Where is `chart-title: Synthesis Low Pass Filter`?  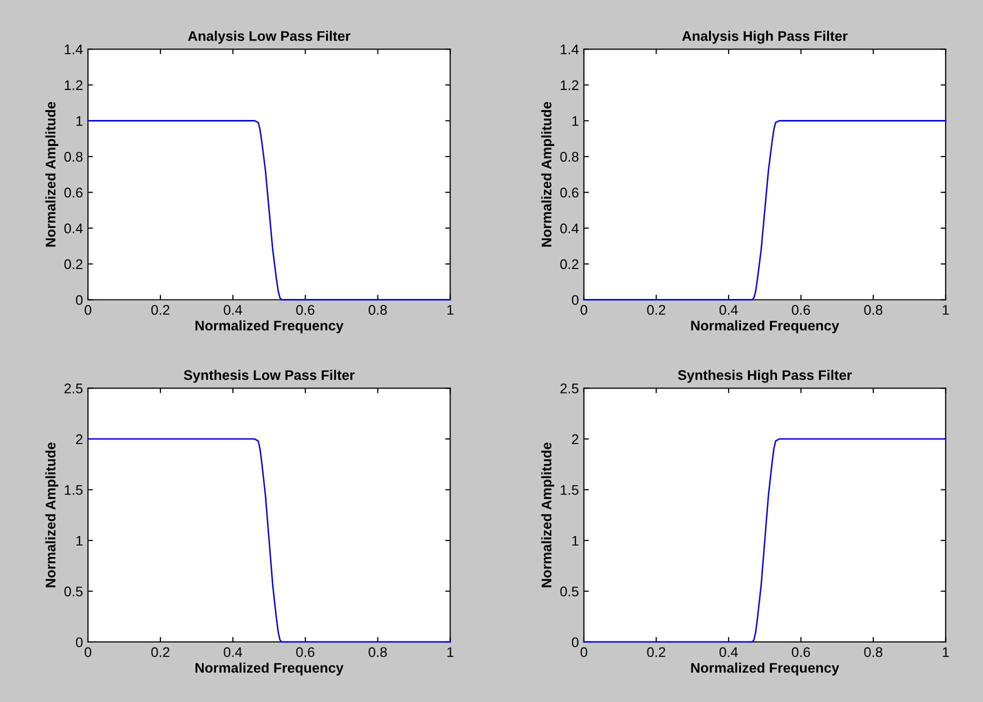 chart-title: Synthesis Low Pass Filter is located at coordinates (269, 376).